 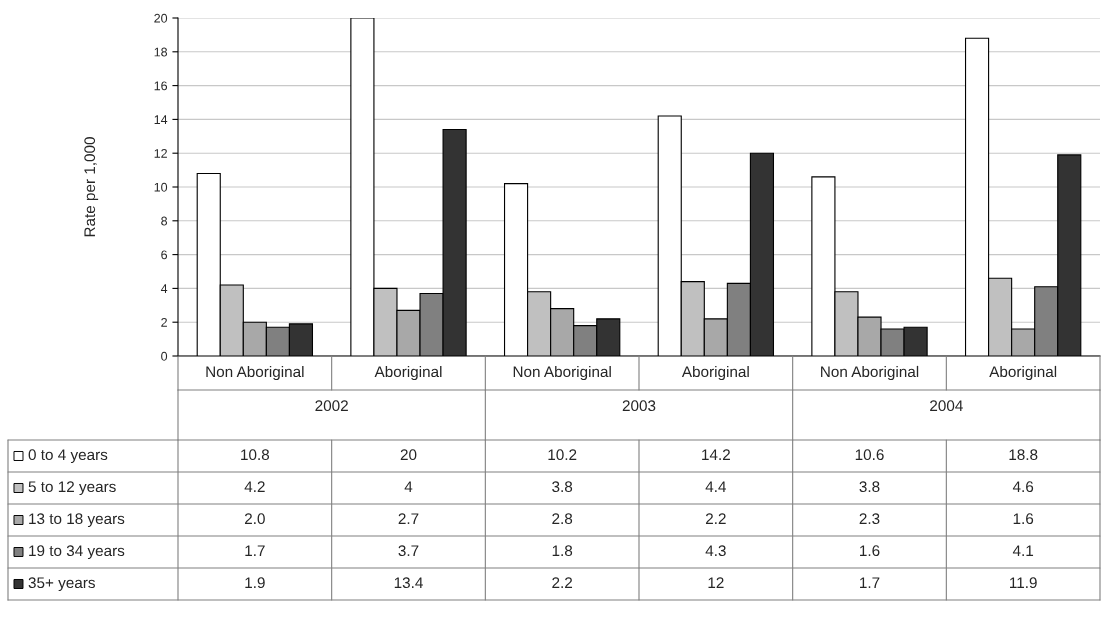 What do you see at coordinates (254, 486) in the screenshot?
I see `data-label: 4.2` at bounding box center [254, 486].